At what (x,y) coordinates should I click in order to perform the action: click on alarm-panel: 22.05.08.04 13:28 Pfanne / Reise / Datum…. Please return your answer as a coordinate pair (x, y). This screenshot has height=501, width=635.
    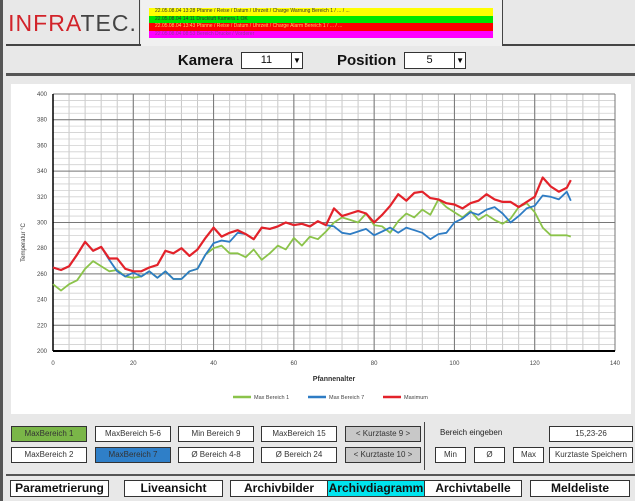
    Looking at the image, I should click on (322, 23).